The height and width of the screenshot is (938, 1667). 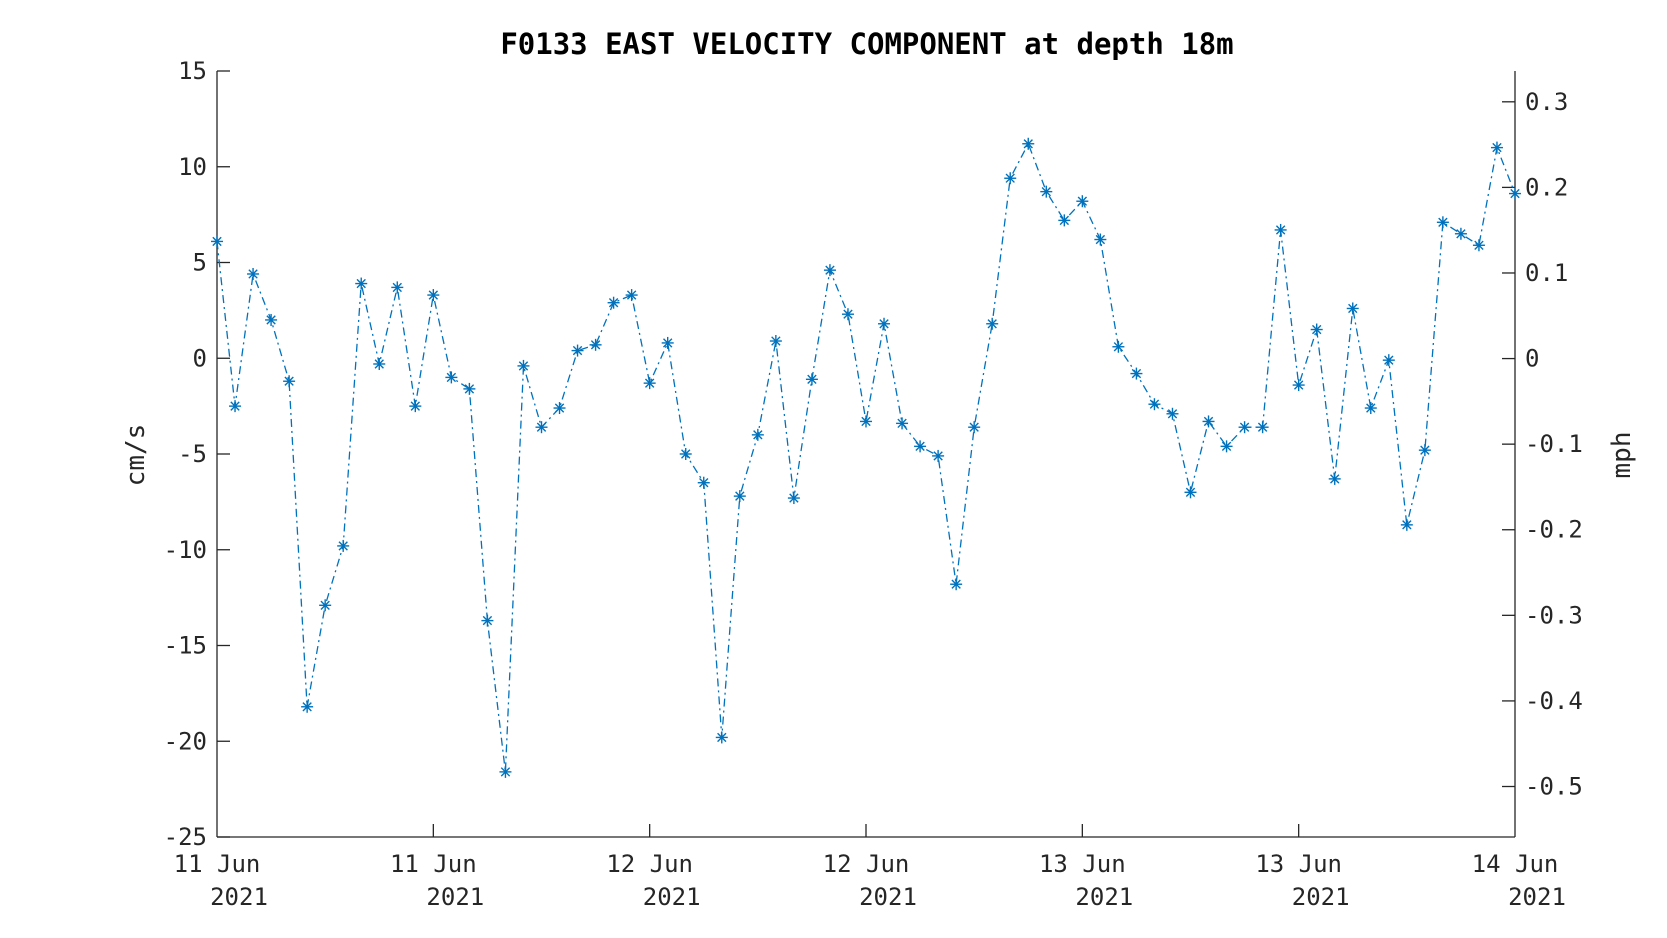 I want to click on y2-tick-label: -0.1, so click(x=1554, y=444).